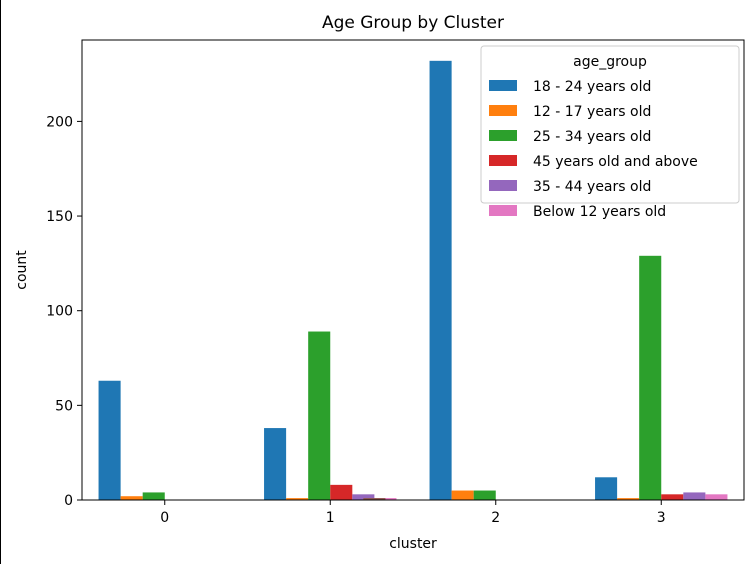 Image resolution: width=755 pixels, height=564 pixels. What do you see at coordinates (330, 518) in the screenshot?
I see `x-tick-label: 1` at bounding box center [330, 518].